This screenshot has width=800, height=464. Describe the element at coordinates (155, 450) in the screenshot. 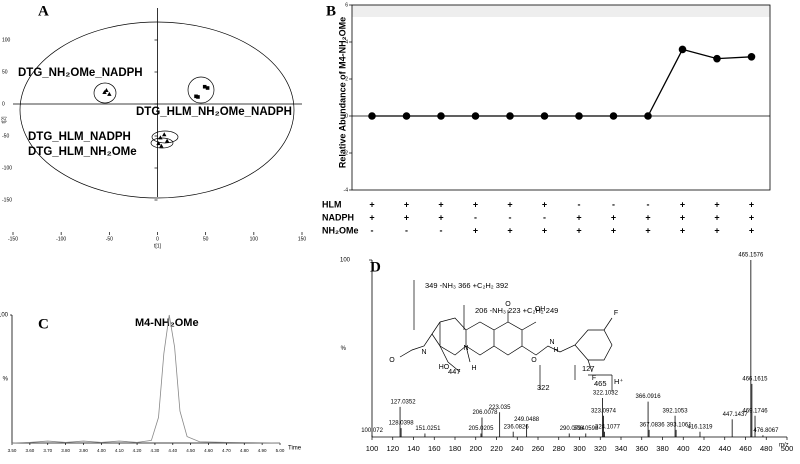

I see `x-tick-label: 4.30` at that location.